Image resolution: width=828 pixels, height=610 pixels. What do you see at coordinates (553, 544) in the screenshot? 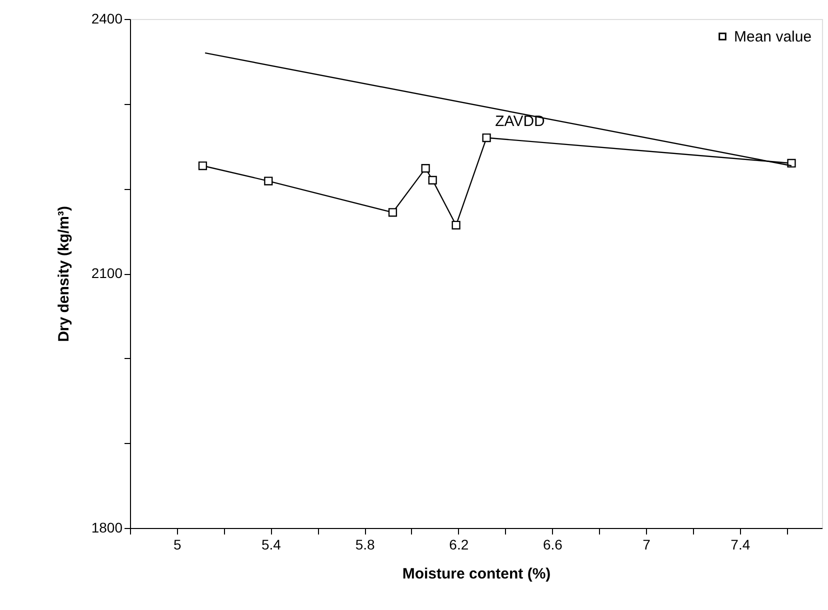
I see `x-tick-label: 6.6` at bounding box center [553, 544].